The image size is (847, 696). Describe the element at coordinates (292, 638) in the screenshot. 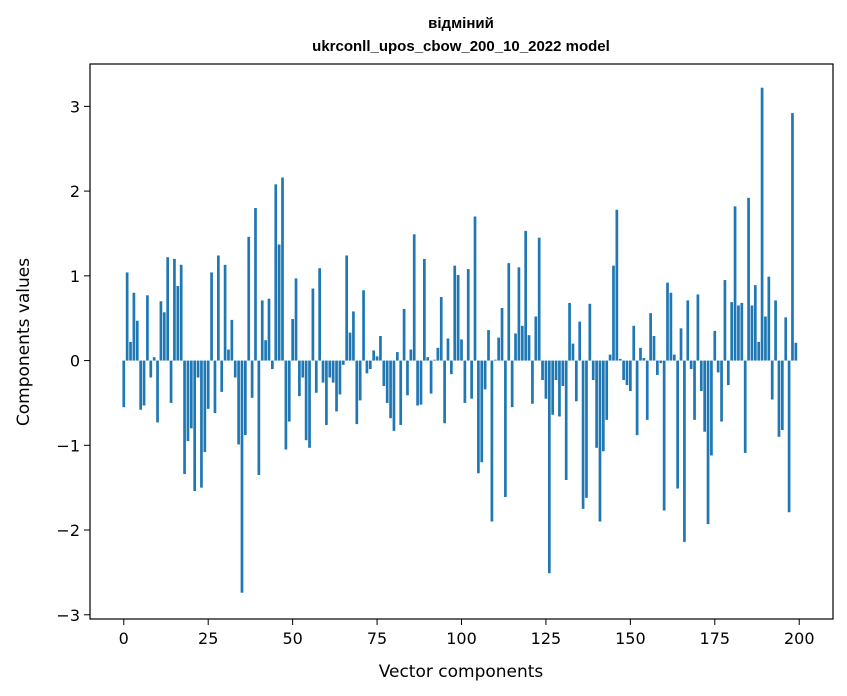

I see `x-tick-label: 50` at that location.